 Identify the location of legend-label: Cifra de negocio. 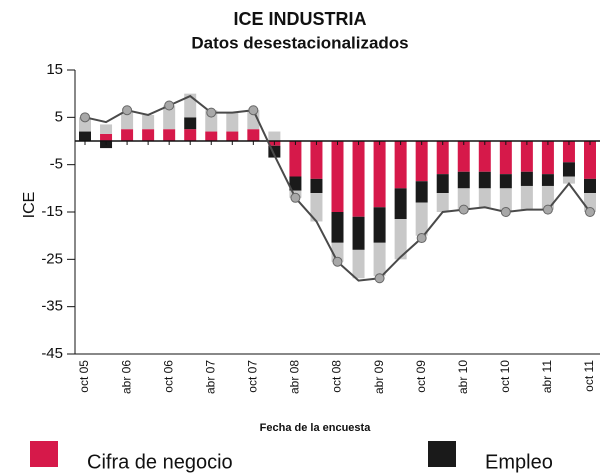
(160, 462).